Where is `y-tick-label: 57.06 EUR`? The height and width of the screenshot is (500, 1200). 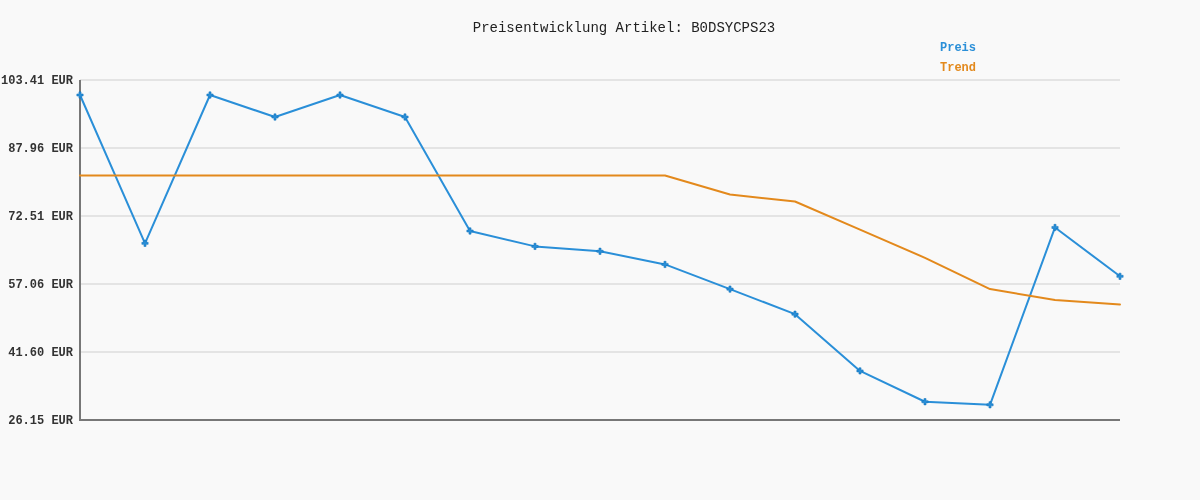 y-tick-label: 57.06 EUR is located at coordinates (41, 285).